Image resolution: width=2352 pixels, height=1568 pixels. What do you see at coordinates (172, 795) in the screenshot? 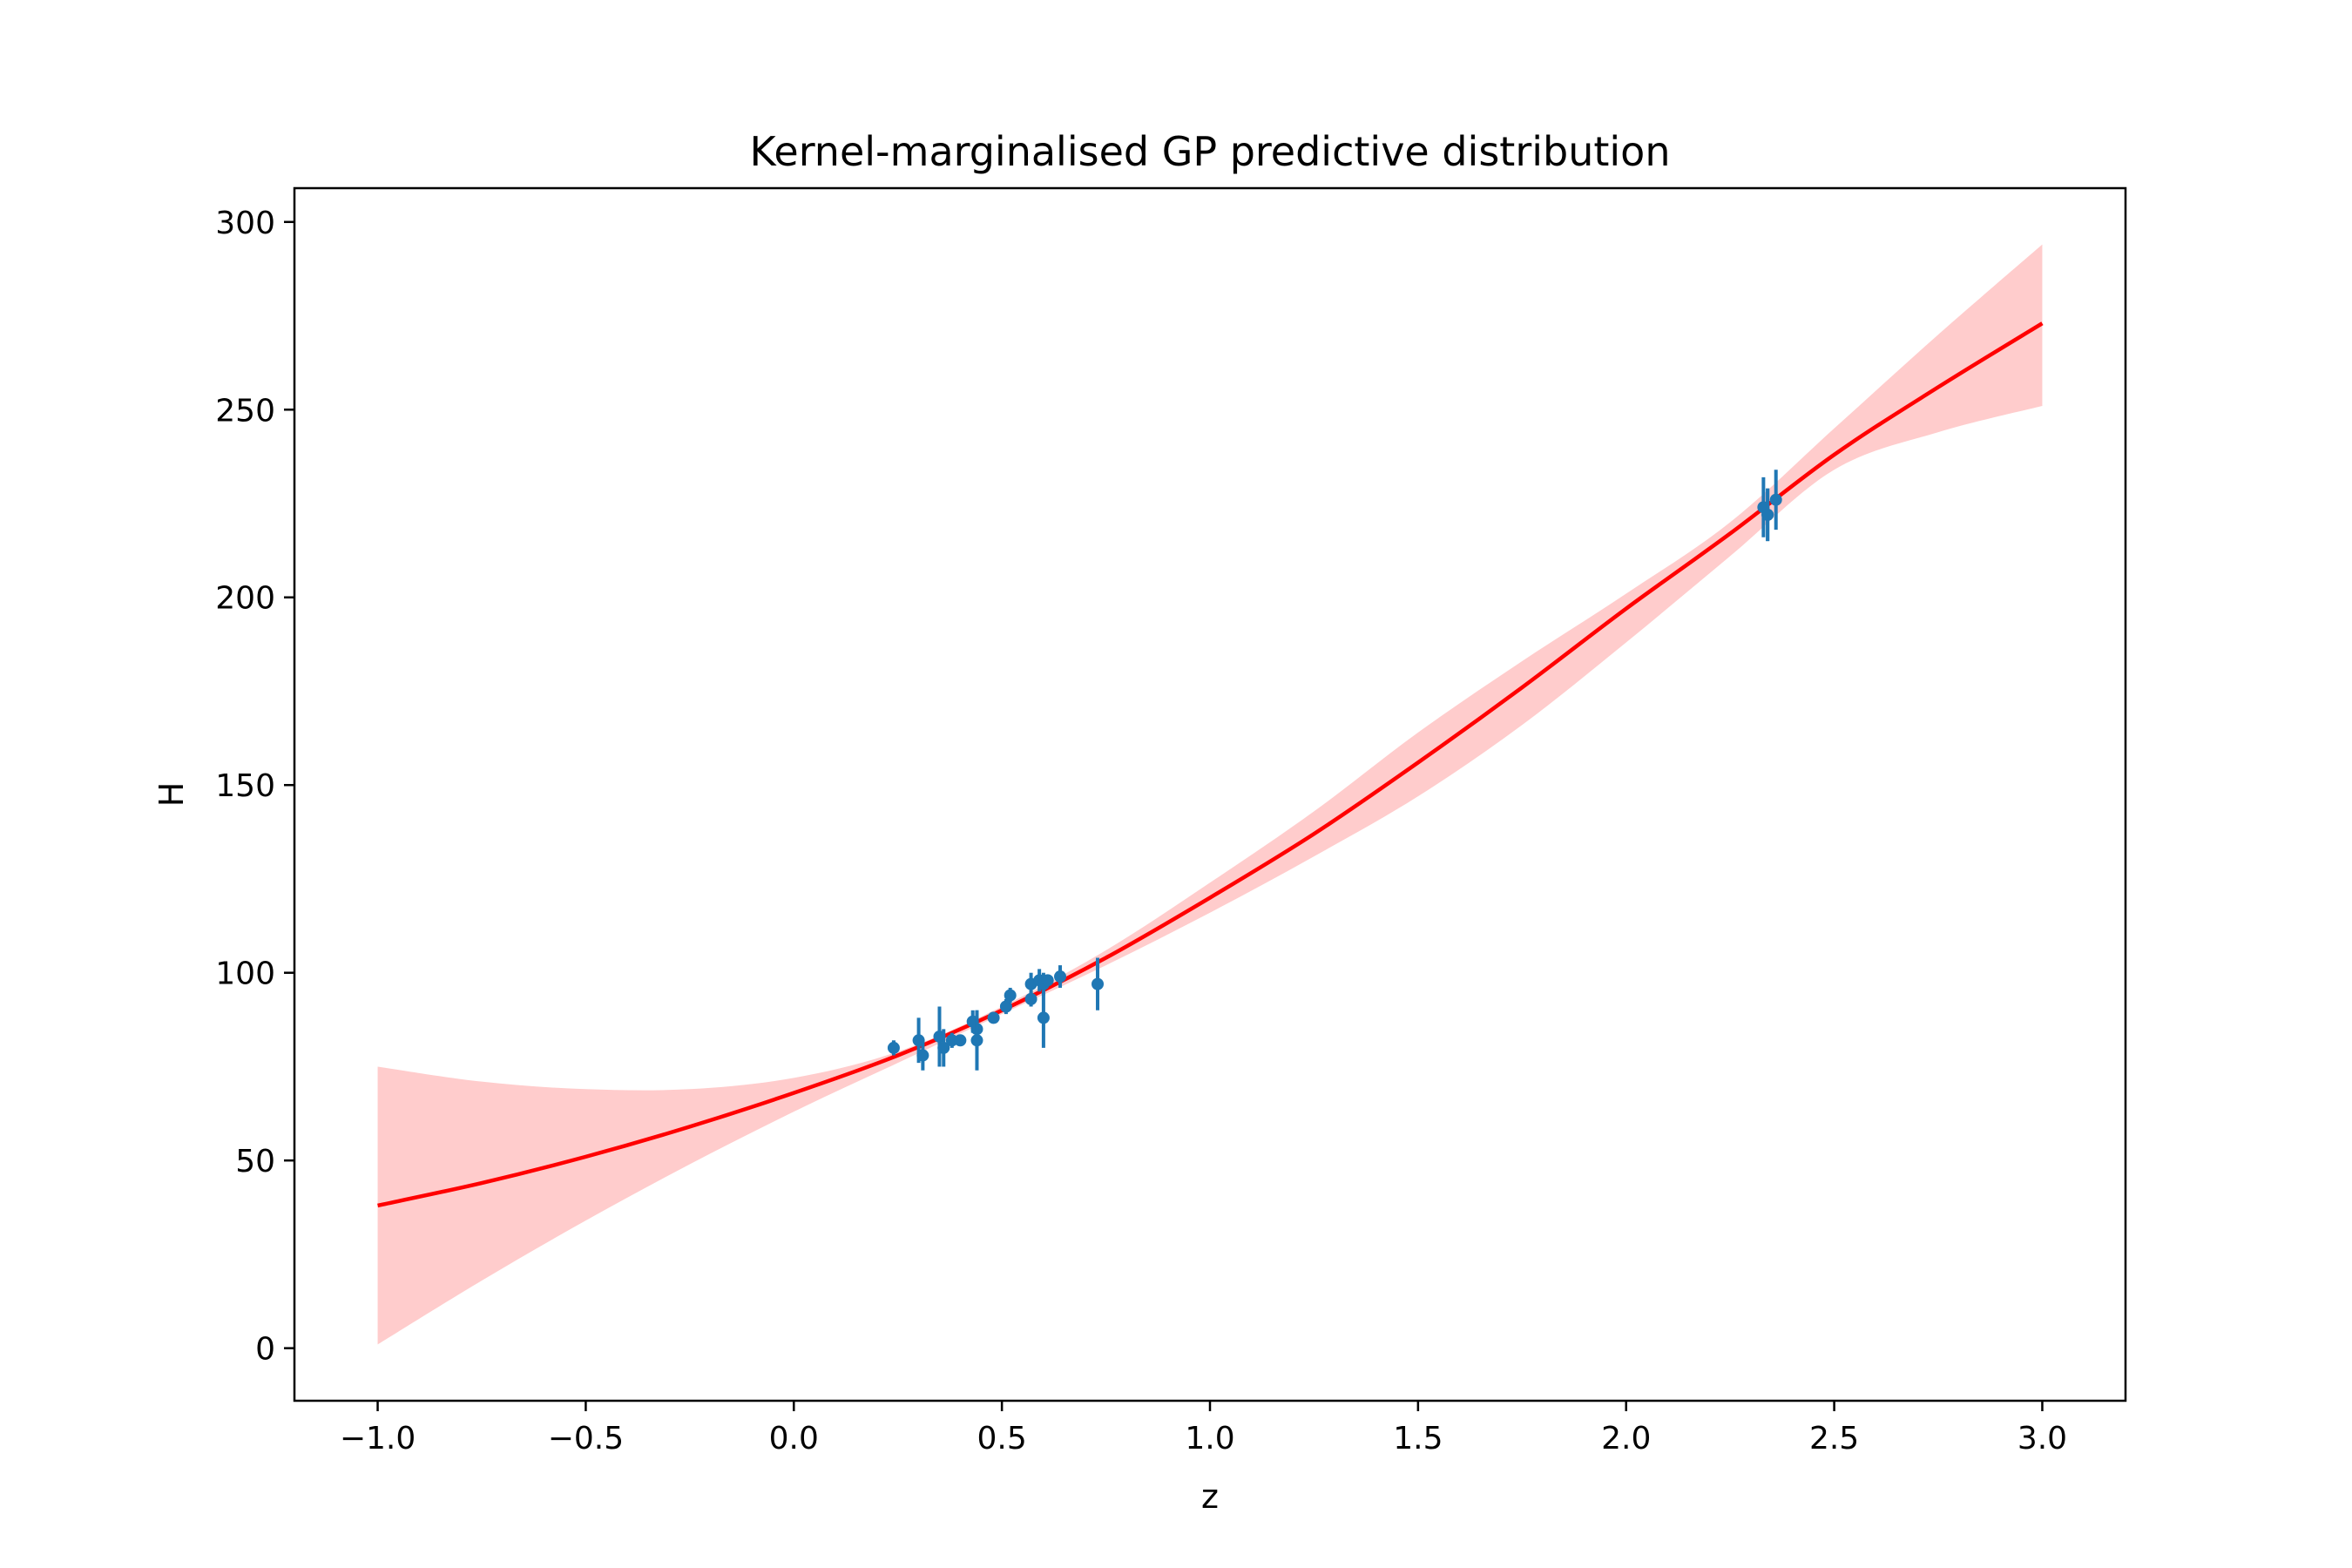
I see `y-axis-label: H` at bounding box center [172, 795].